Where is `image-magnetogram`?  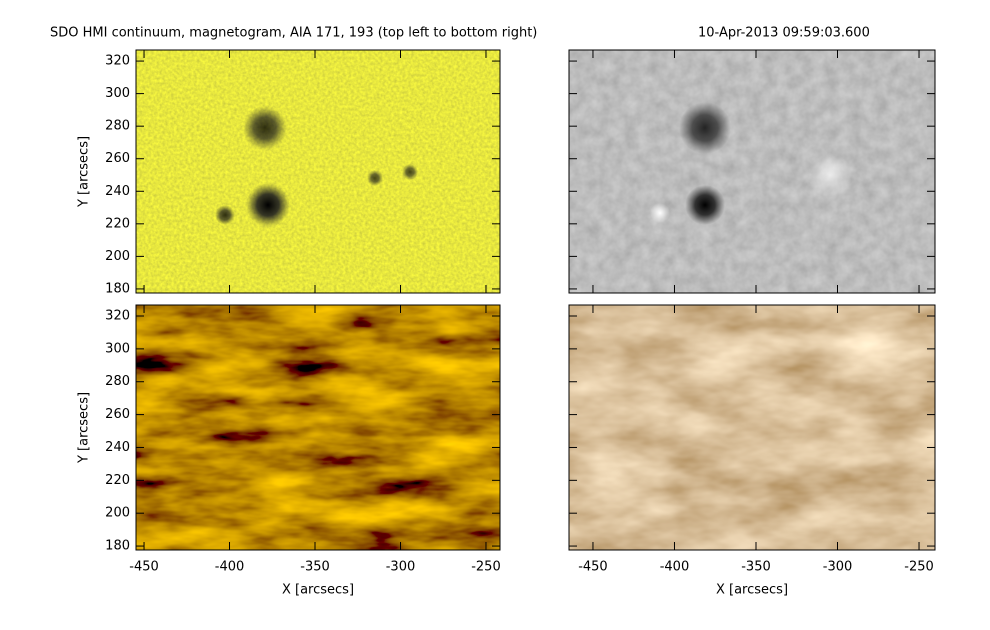 image-magnetogram is located at coordinates (752, 171).